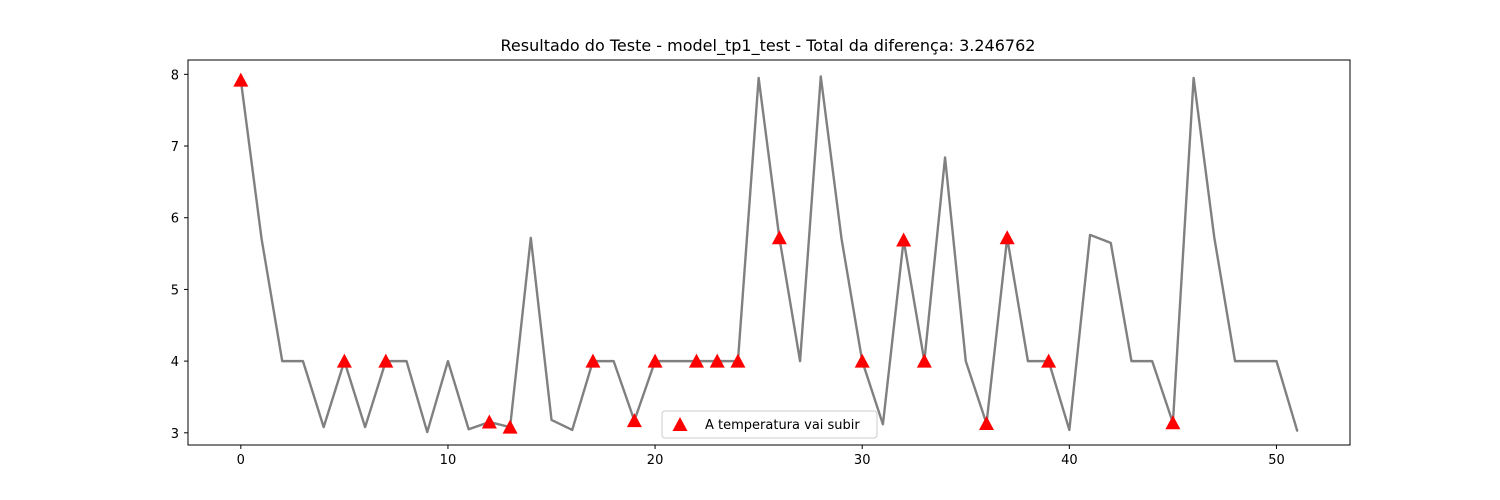  What do you see at coordinates (175, 434) in the screenshot?
I see `y-tick-label: 3` at bounding box center [175, 434].